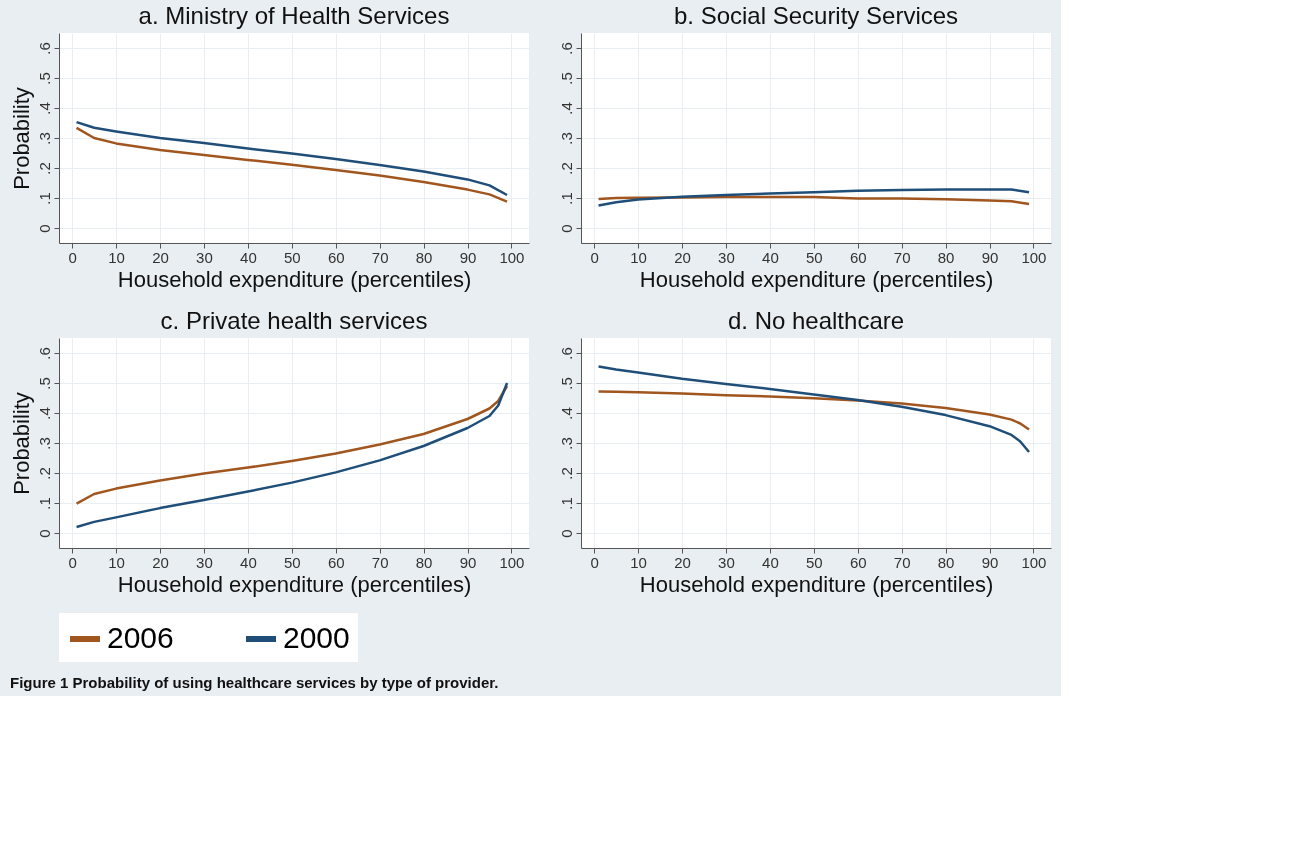 The image size is (1292, 843). What do you see at coordinates (316, 637) in the screenshot?
I see `legend-label: 2000` at bounding box center [316, 637].